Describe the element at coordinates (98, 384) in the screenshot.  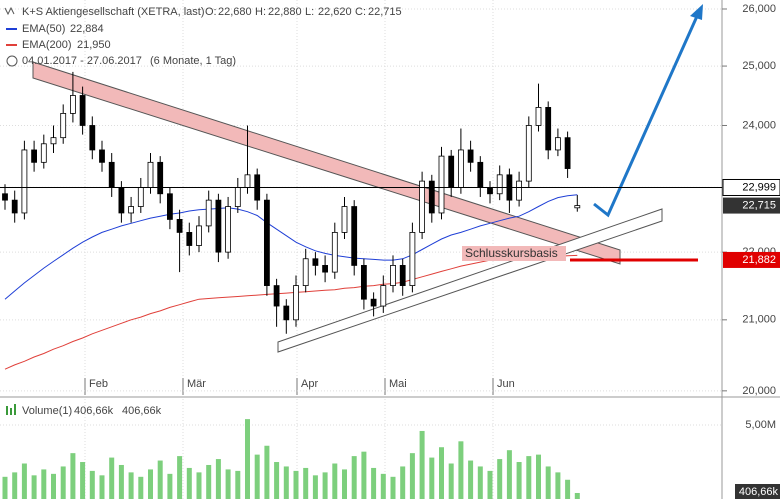
I see `x-tick-label: Feb` at that location.